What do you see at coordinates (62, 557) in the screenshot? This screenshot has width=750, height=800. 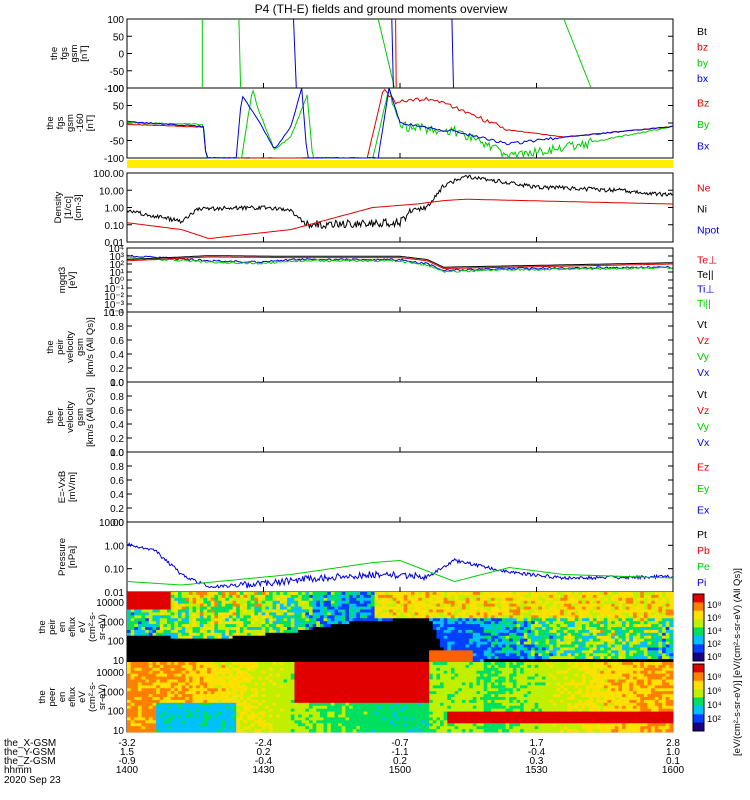 I see `y-axis-label: Pressure` at bounding box center [62, 557].